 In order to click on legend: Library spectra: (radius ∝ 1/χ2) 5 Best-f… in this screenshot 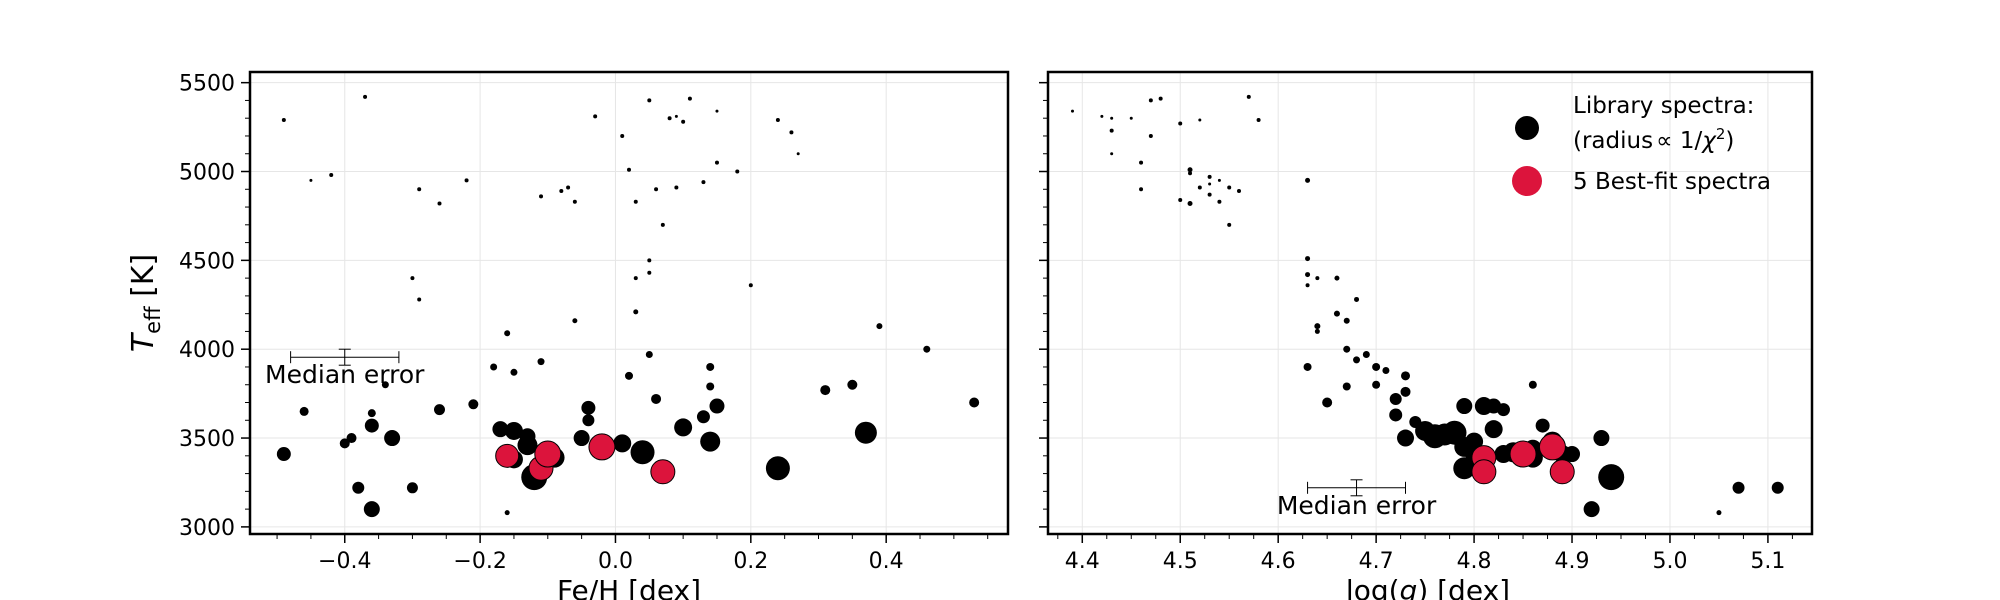, I will do `click(1641, 144)`.